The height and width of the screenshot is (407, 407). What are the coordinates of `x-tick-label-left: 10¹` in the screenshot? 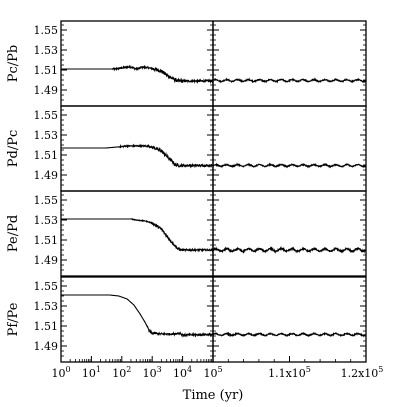 It's located at (91, 372).